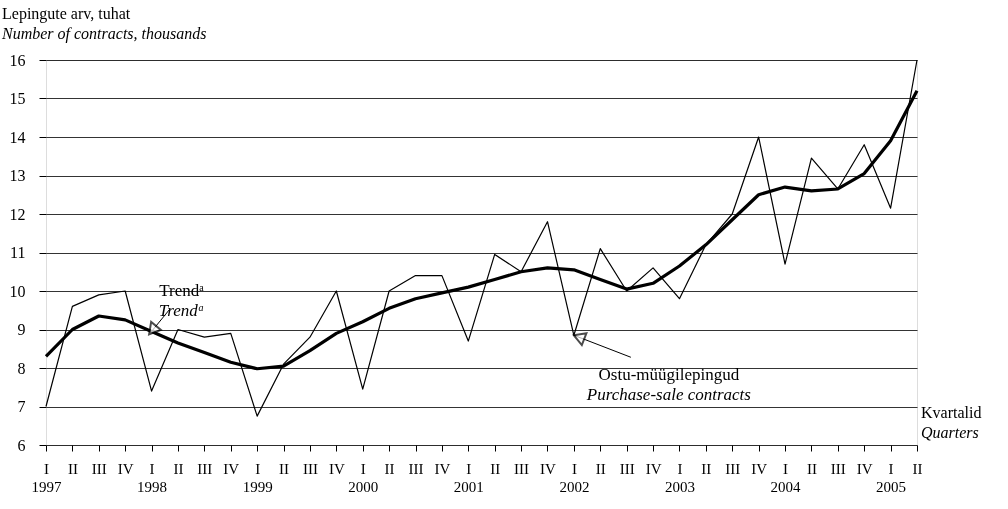  I want to click on y-tick-label: 14, so click(17, 137).